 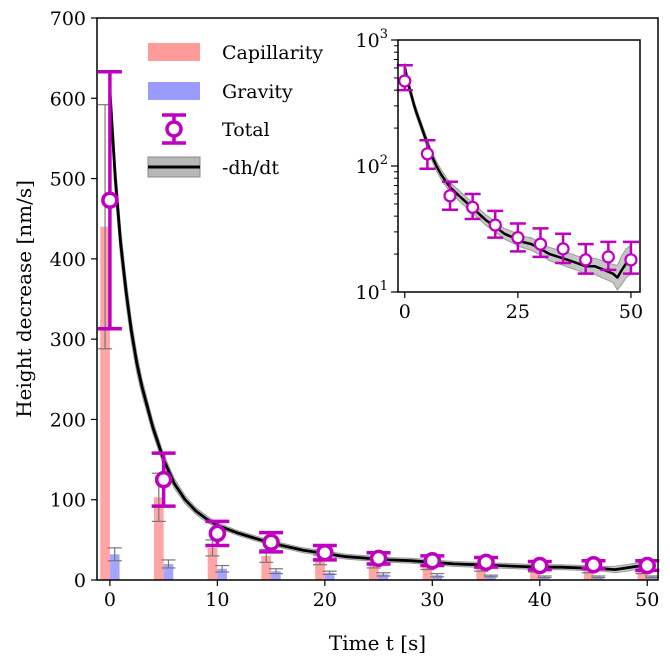 I want to click on legend-total-label: Total, so click(x=246, y=130).